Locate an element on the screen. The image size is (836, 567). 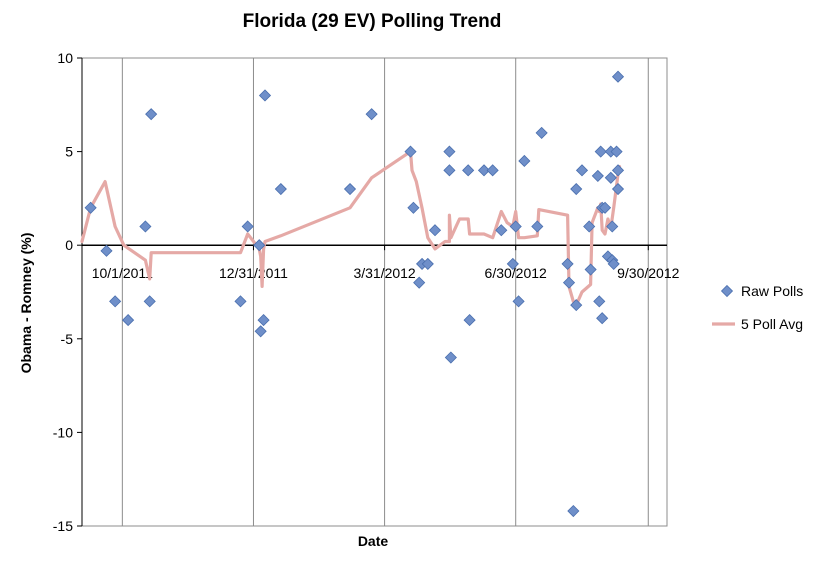
legend-item-poll-avg: 5 Poll Avg is located at coordinates (757, 324).